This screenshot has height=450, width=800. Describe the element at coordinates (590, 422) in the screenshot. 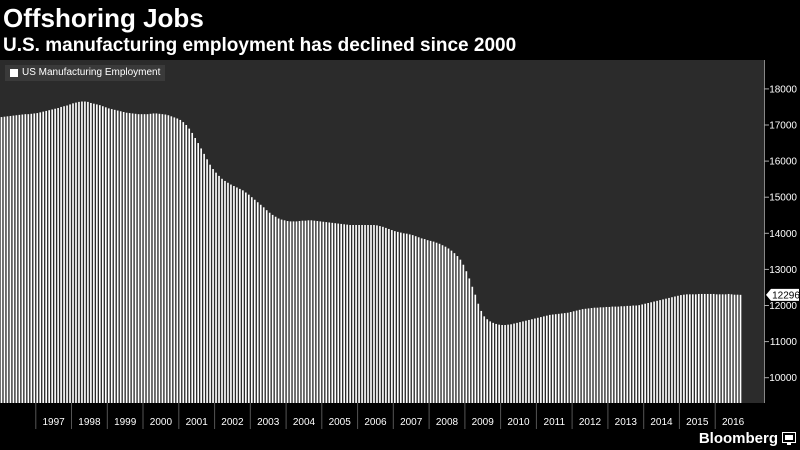

I see `x-tick-label: 2012` at that location.